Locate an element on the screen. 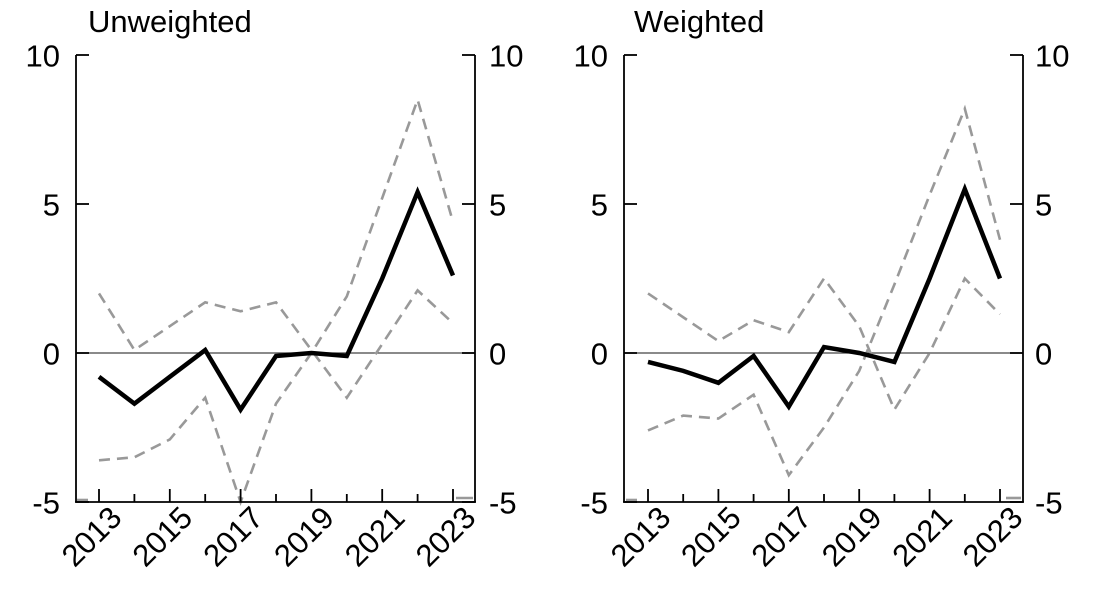 The width and height of the screenshot is (1100, 592). panel-title: Unweighted is located at coordinates (170, 21).